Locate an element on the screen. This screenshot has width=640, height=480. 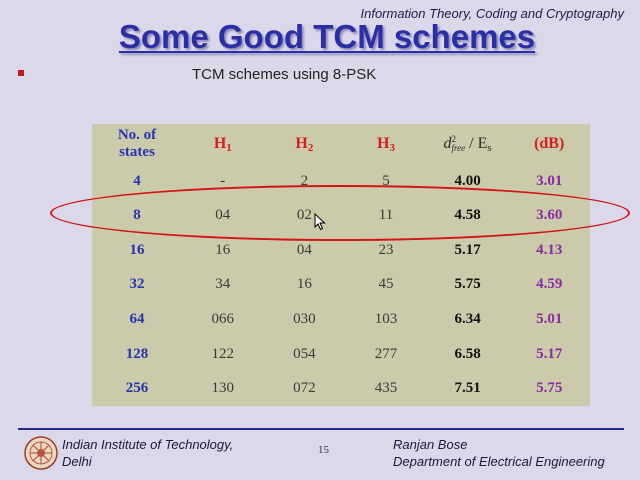
cell-dfree: 7.51 is located at coordinates (467, 388).